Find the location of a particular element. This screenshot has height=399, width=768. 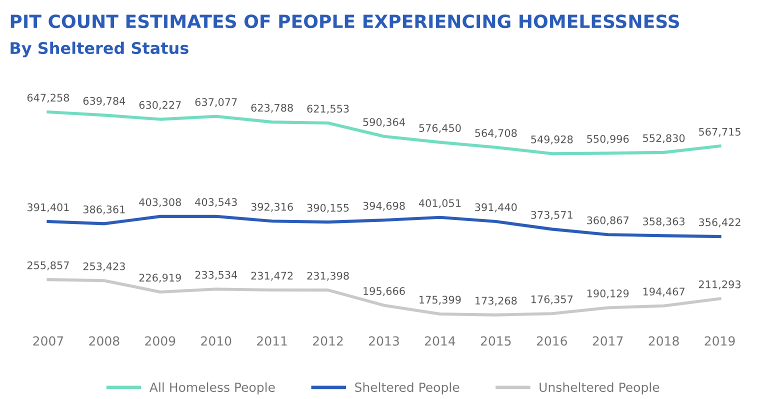

data-label: 173,268 is located at coordinates (496, 301).